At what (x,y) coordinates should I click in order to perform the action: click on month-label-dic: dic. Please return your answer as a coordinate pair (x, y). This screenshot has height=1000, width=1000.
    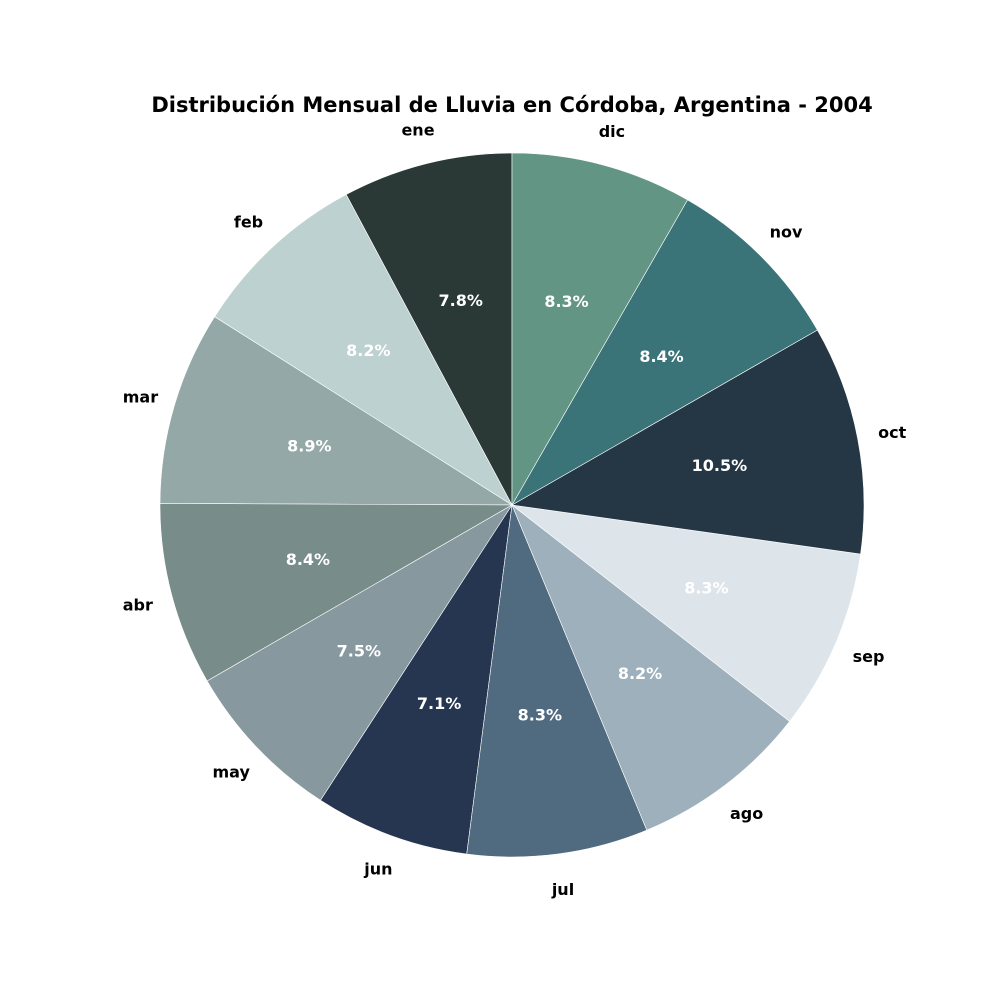
    Looking at the image, I should click on (612, 131).